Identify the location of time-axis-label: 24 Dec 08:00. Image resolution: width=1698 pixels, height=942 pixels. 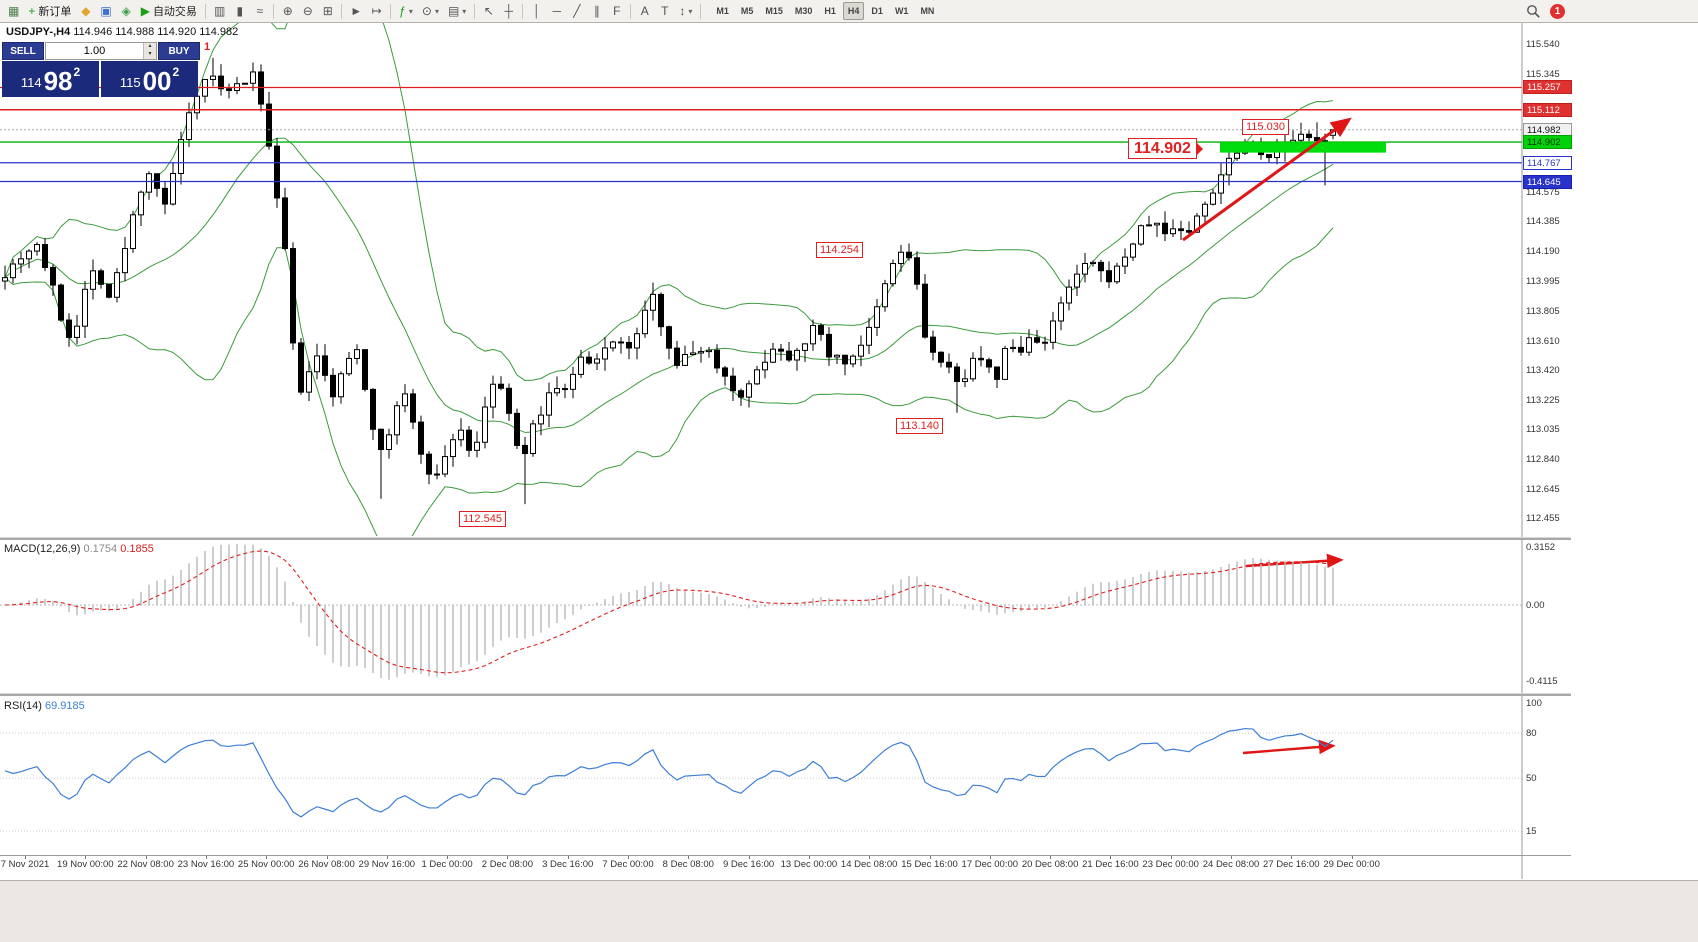
(1231, 864).